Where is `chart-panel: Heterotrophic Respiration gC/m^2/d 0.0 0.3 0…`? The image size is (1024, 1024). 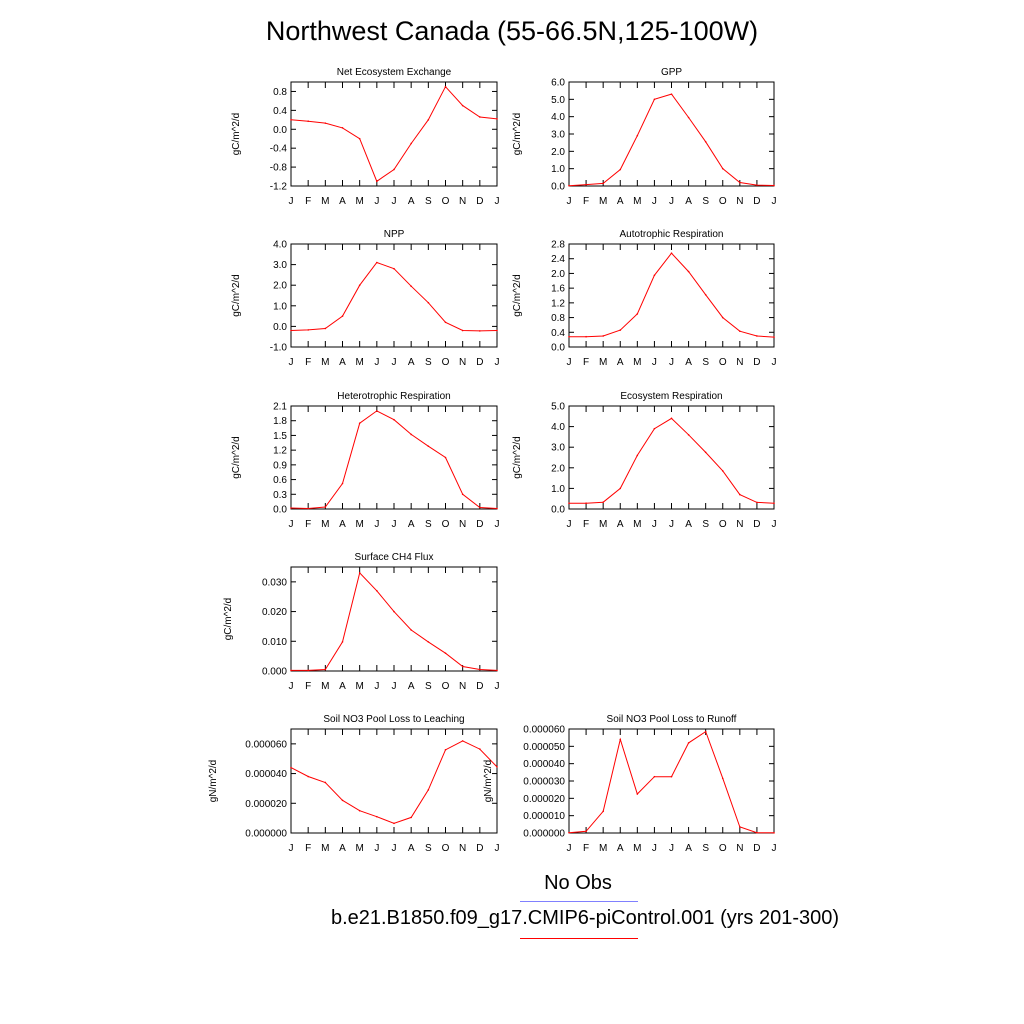
chart-panel: Heterotrophic Respiration gC/m^2/d 0.0 0.3 0… is located at coordinates (365, 460).